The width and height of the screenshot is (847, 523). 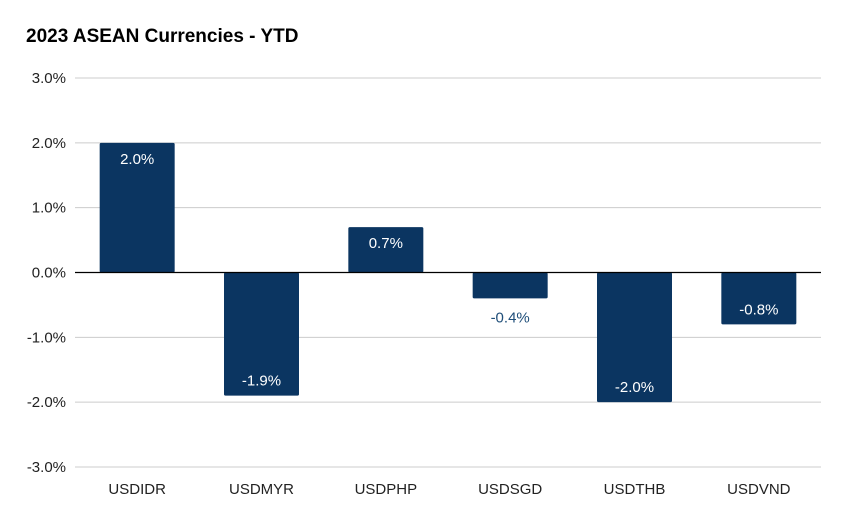 I want to click on data-label: -2.0%, so click(x=634, y=387).